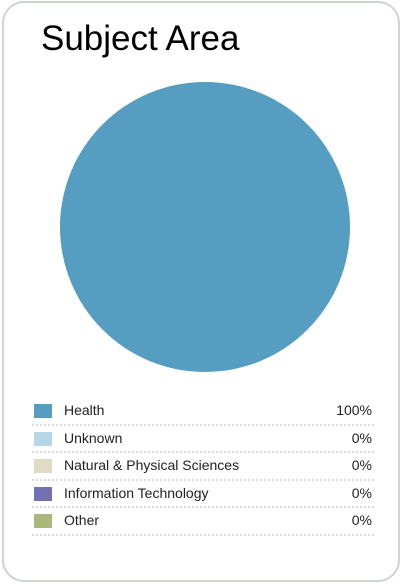  I want to click on legend-item-health: Health 100%, so click(203, 412).